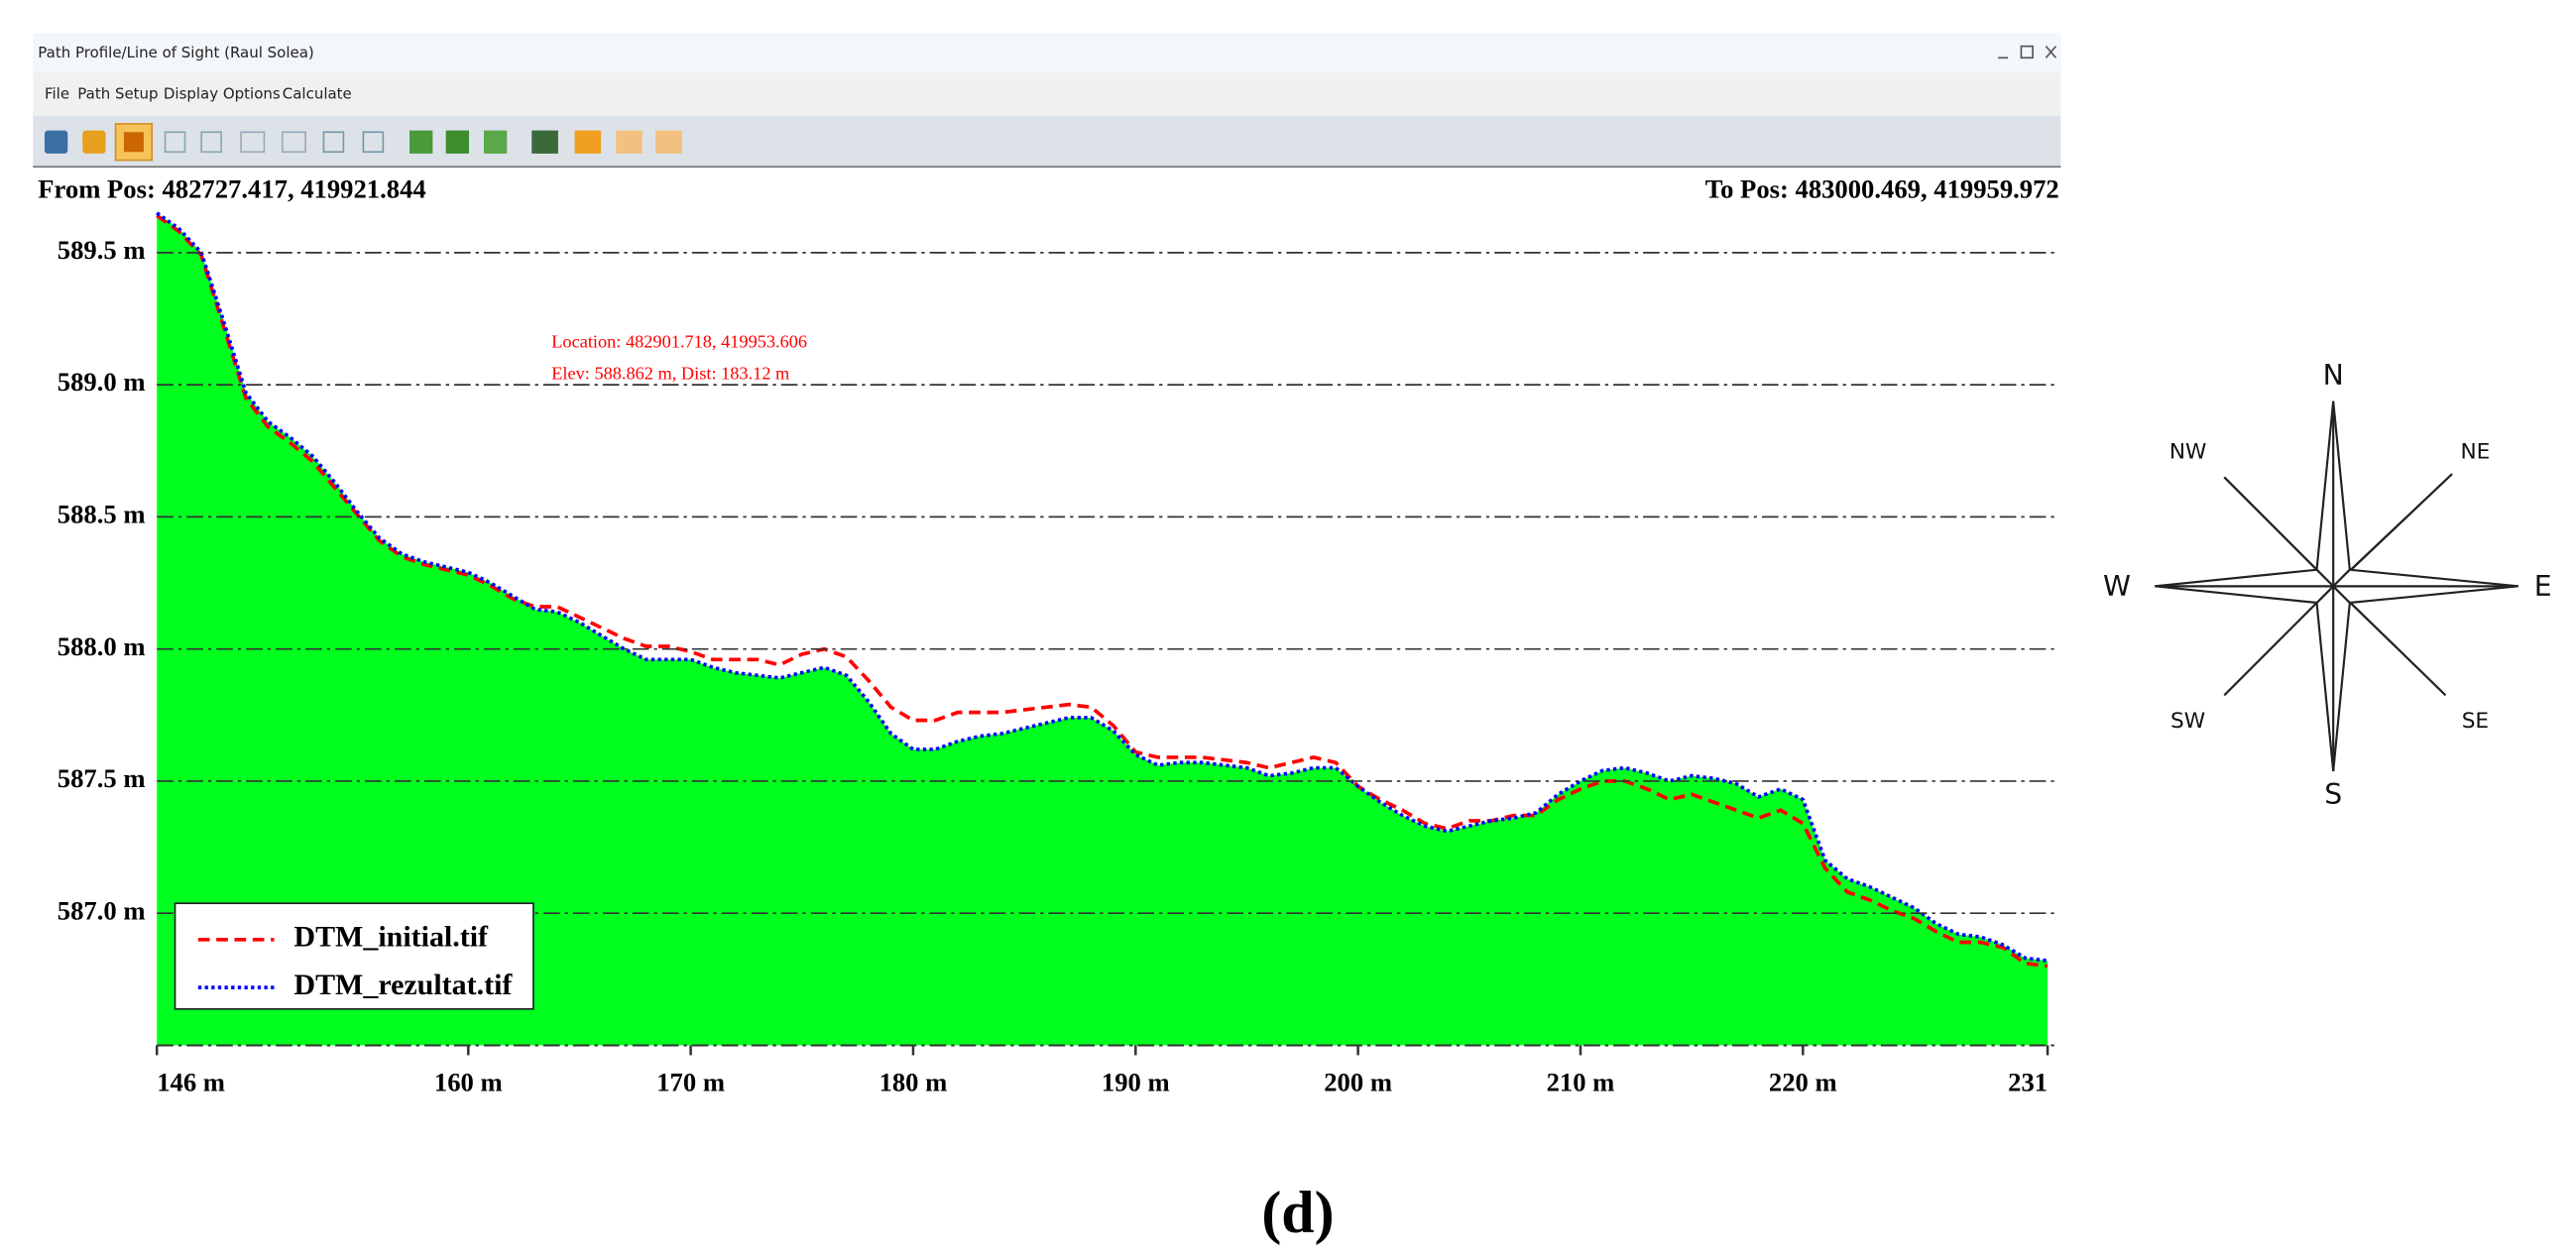  I want to click on menu-bar, so click(1047, 94).